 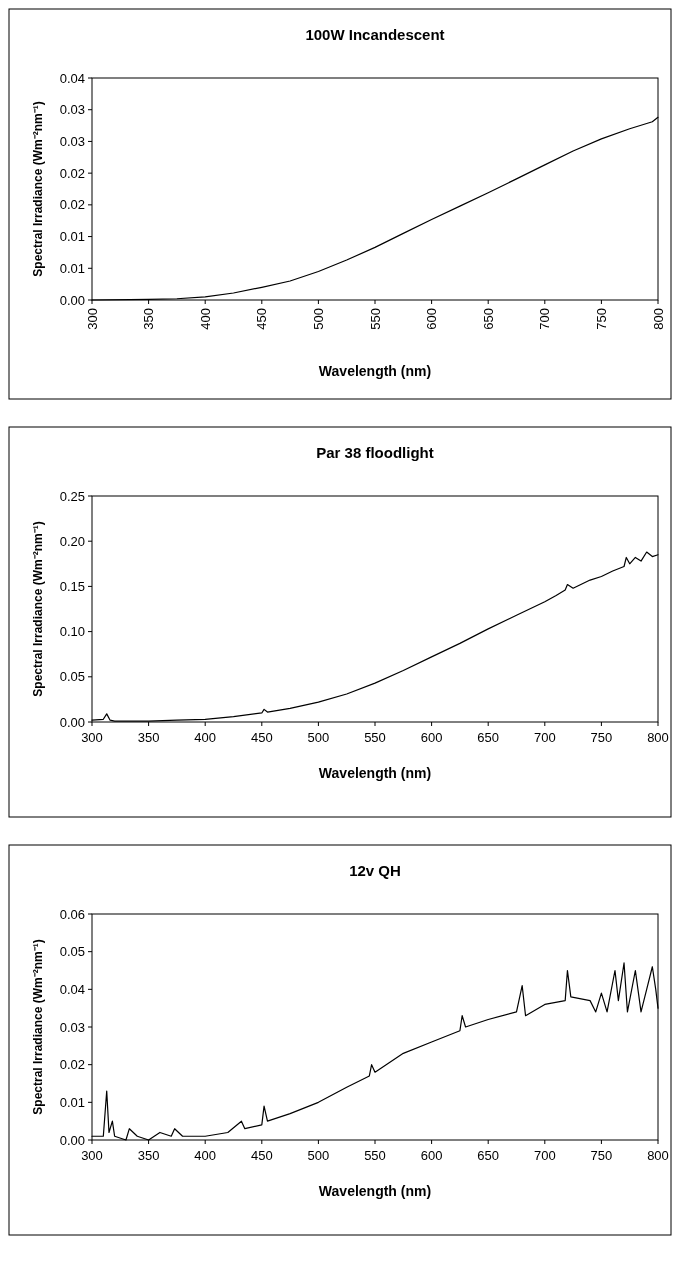 I want to click on y-tick-label: 0.20, so click(x=72, y=541).